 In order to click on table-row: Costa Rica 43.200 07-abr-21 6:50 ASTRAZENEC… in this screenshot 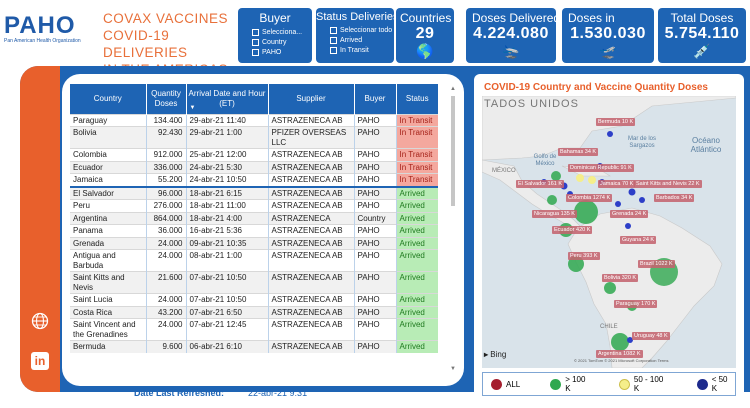, I will do `click(254, 312)`.